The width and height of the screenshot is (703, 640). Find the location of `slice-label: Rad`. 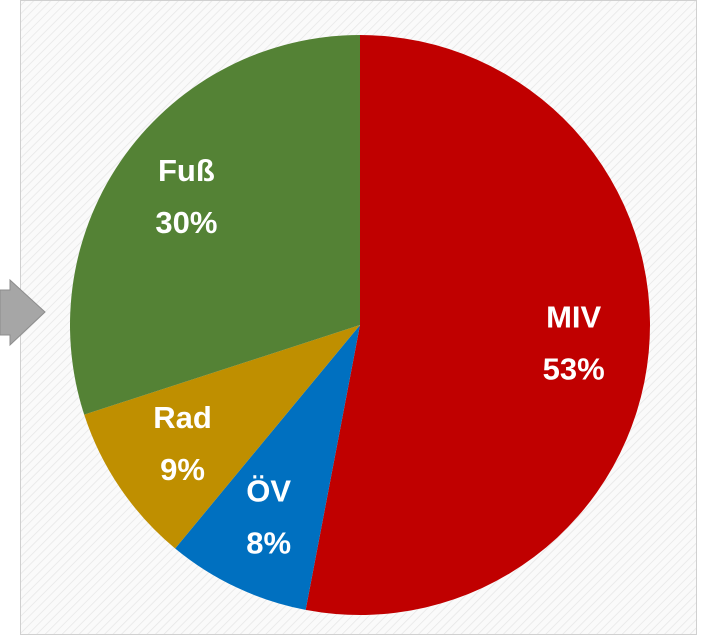

slice-label: Rad is located at coordinates (182, 417).